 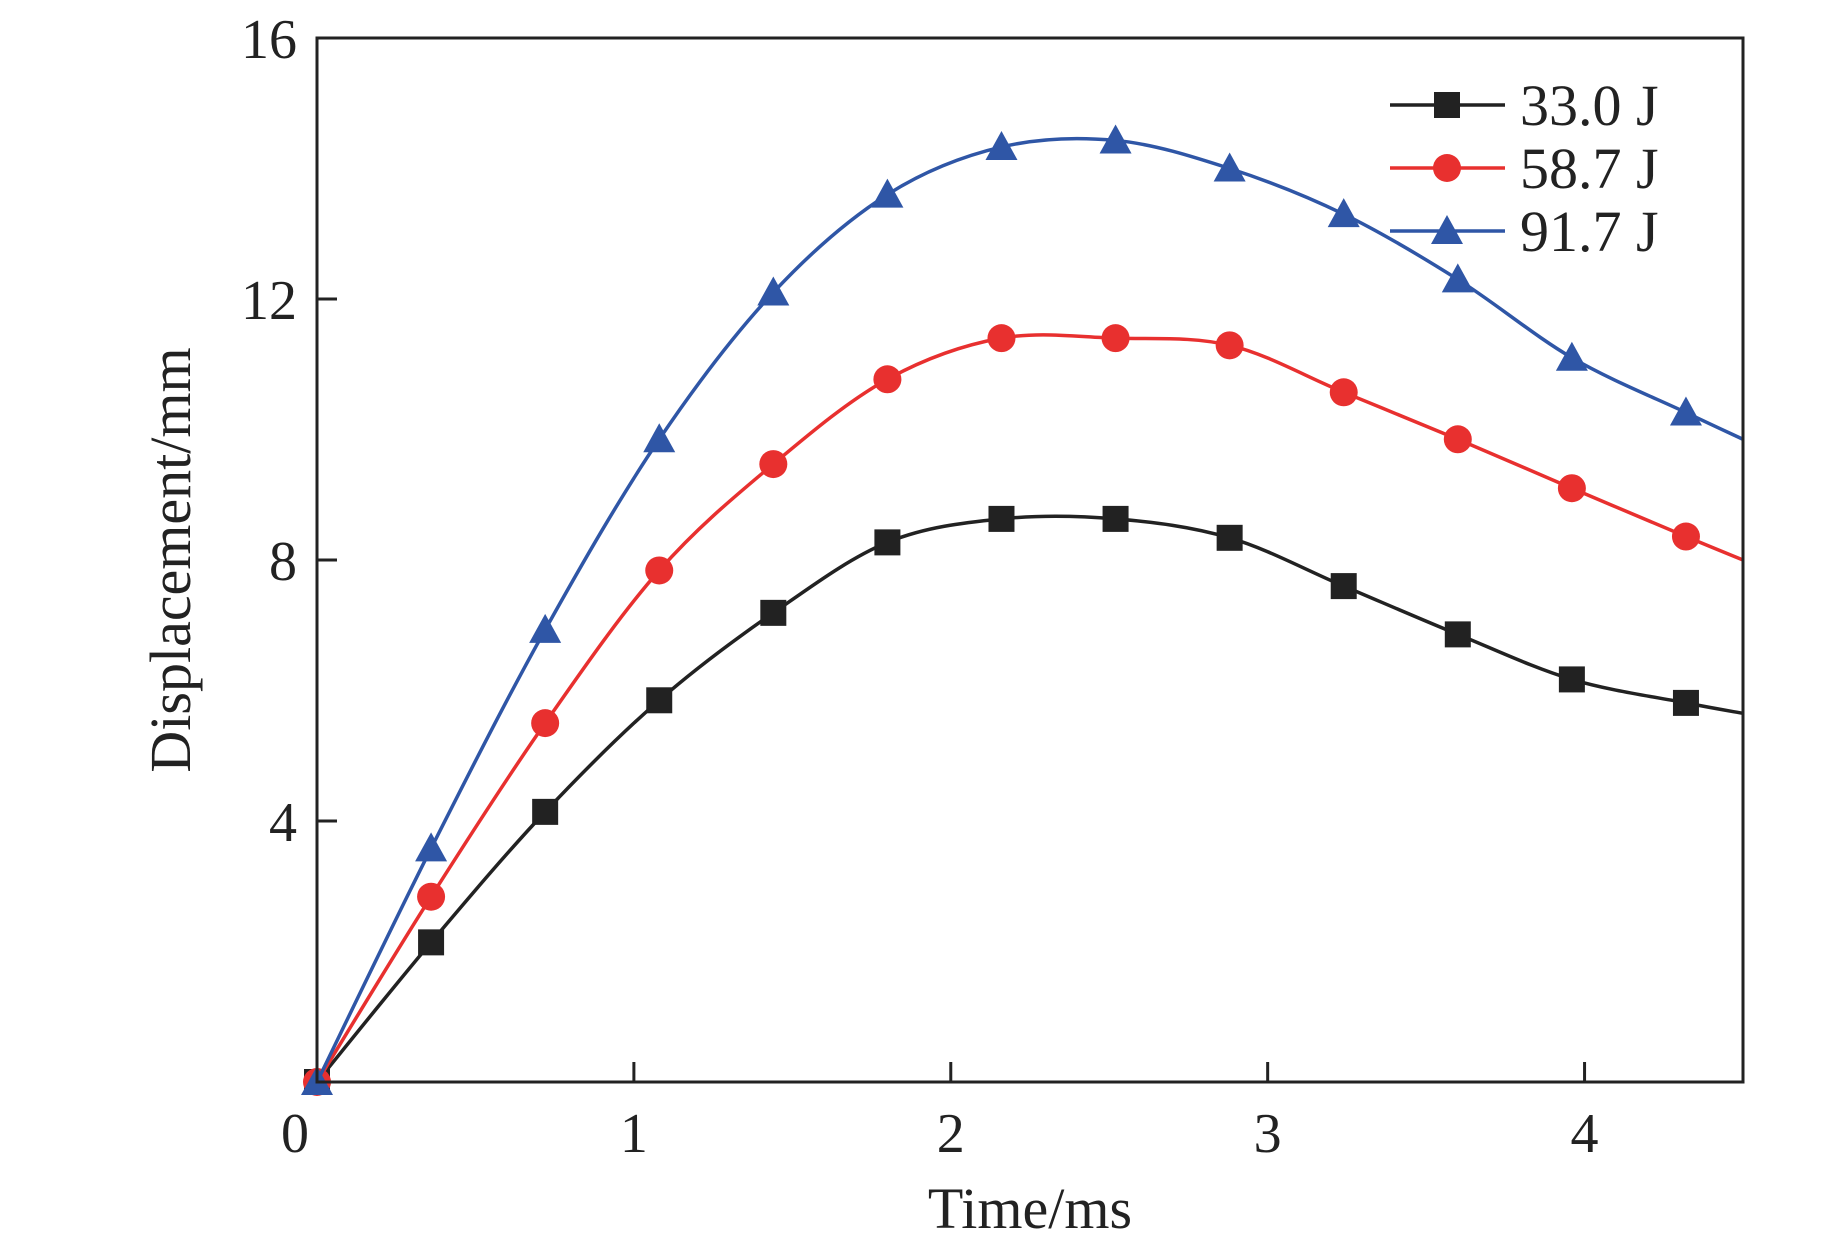 I want to click on x-tick-label: 2, so click(x=951, y=1134).